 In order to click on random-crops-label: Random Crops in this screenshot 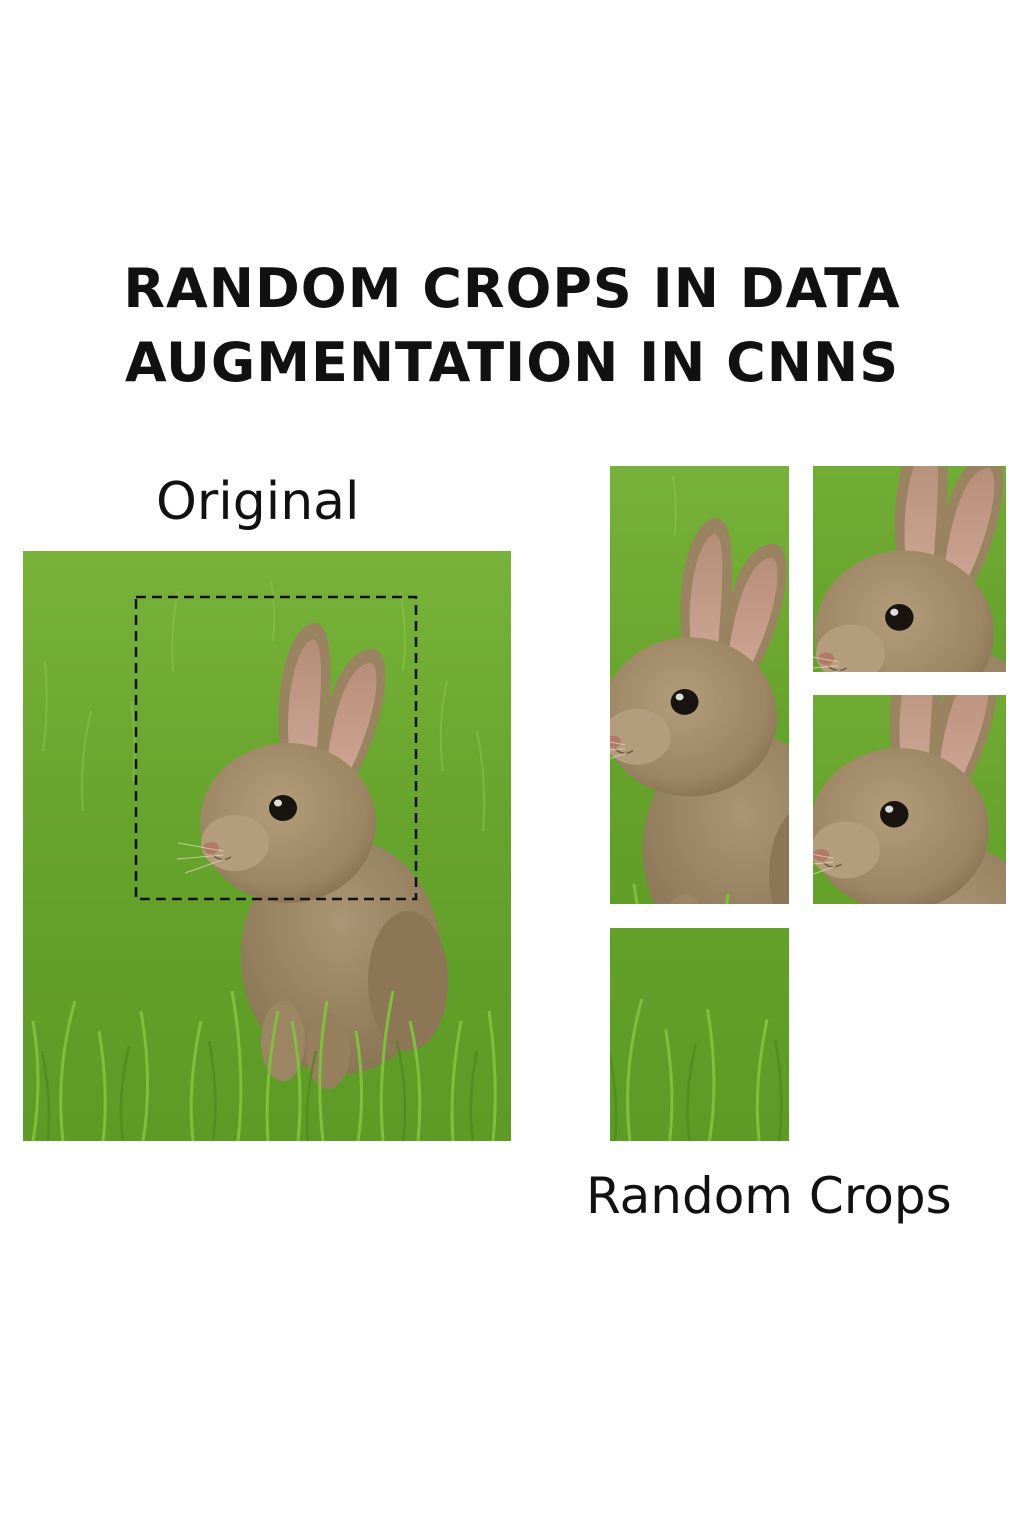, I will do `click(769, 1196)`.